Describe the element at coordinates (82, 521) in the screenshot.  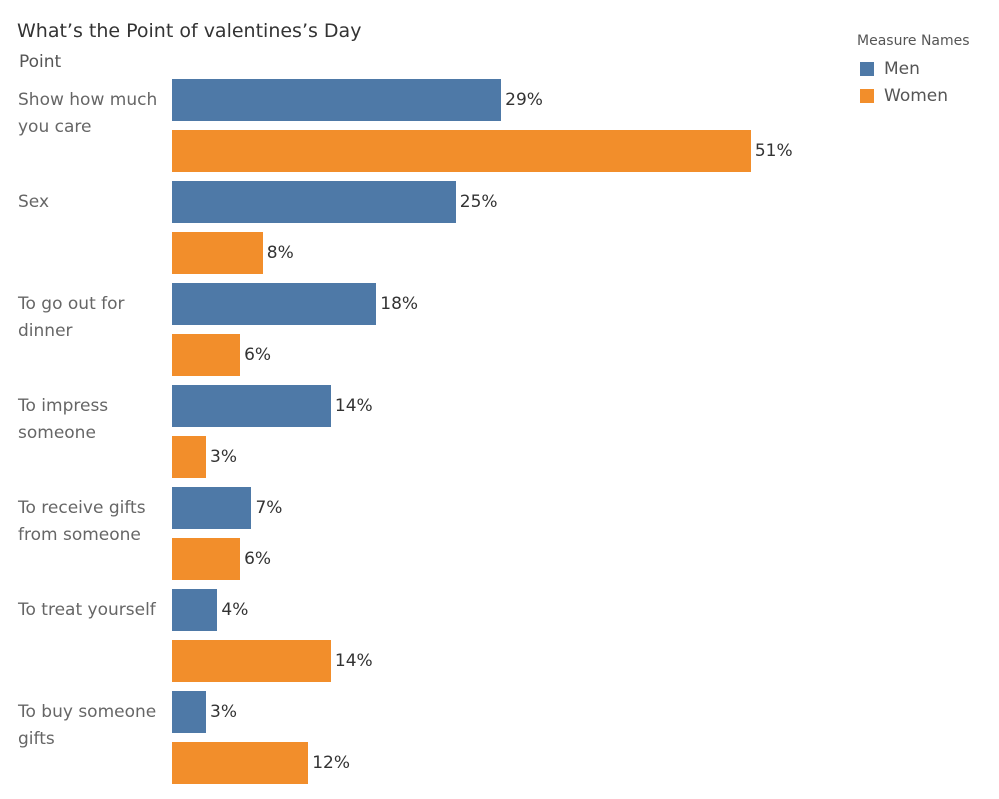
I see `category-label: To receive gifts from someone` at that location.